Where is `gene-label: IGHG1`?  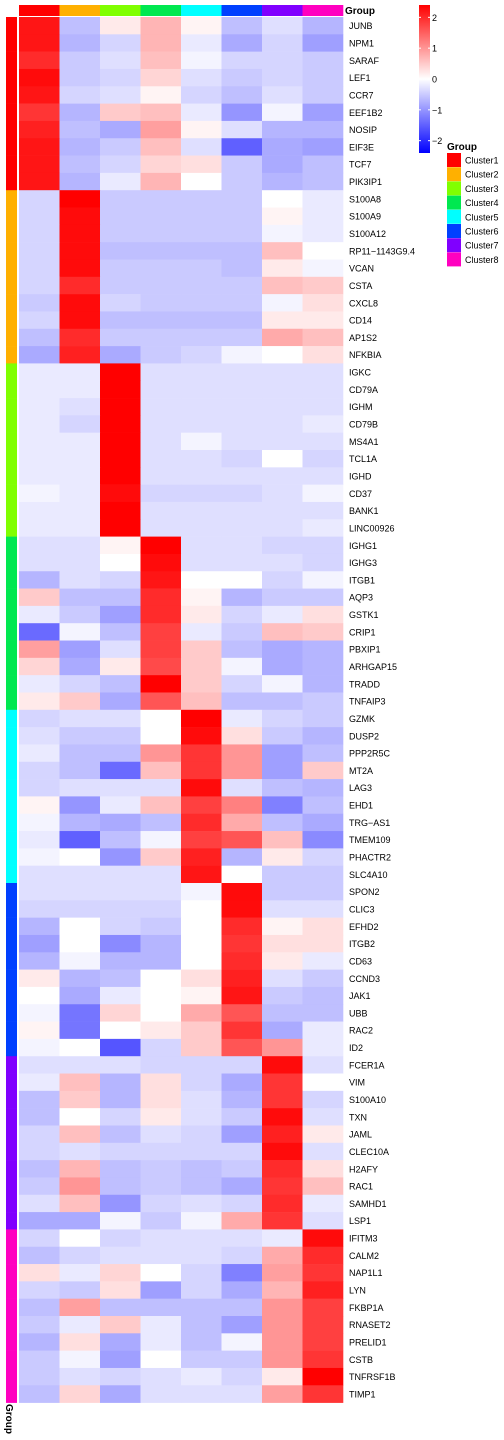 gene-label: IGHG1 is located at coordinates (363, 546).